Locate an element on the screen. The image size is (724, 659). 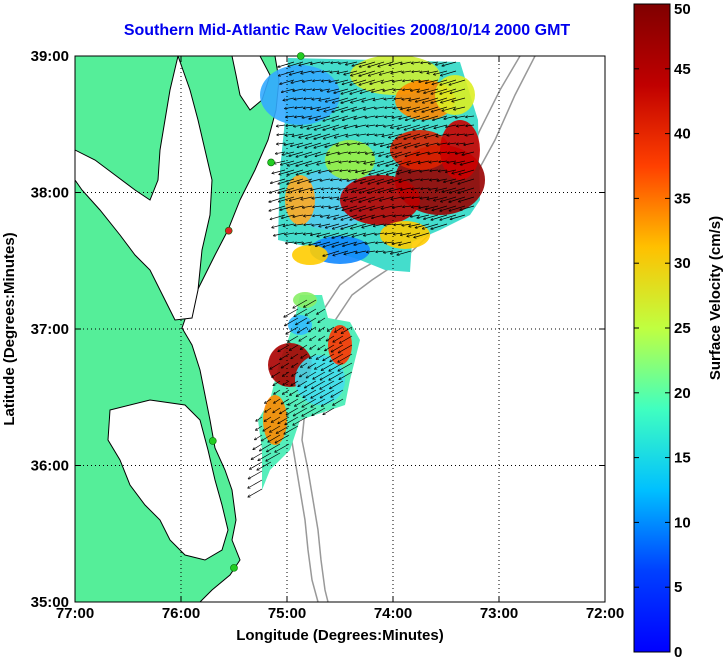
colorbar-label: Surface Velocity (cm/s) is located at coordinates (715, 298).